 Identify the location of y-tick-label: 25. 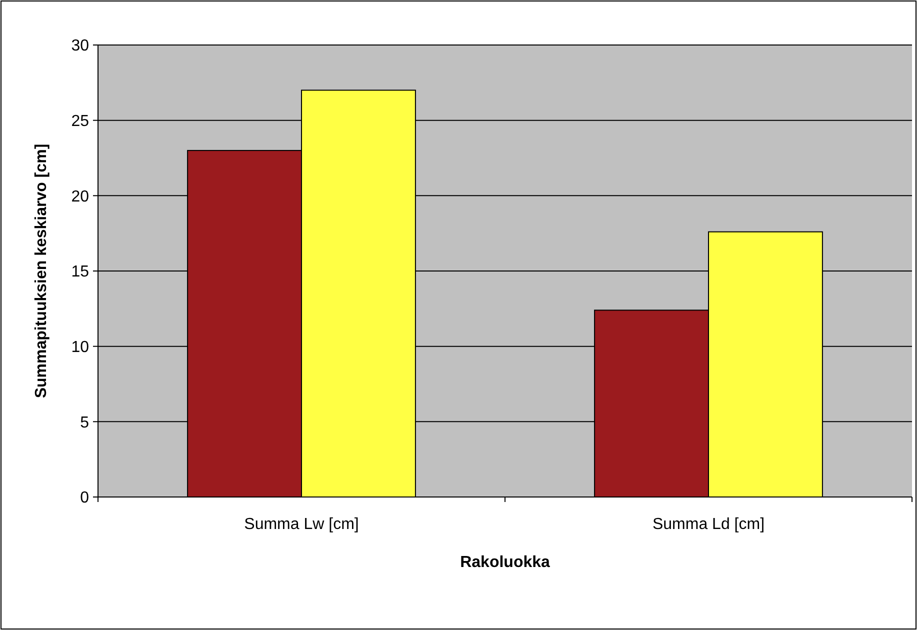
(80, 121).